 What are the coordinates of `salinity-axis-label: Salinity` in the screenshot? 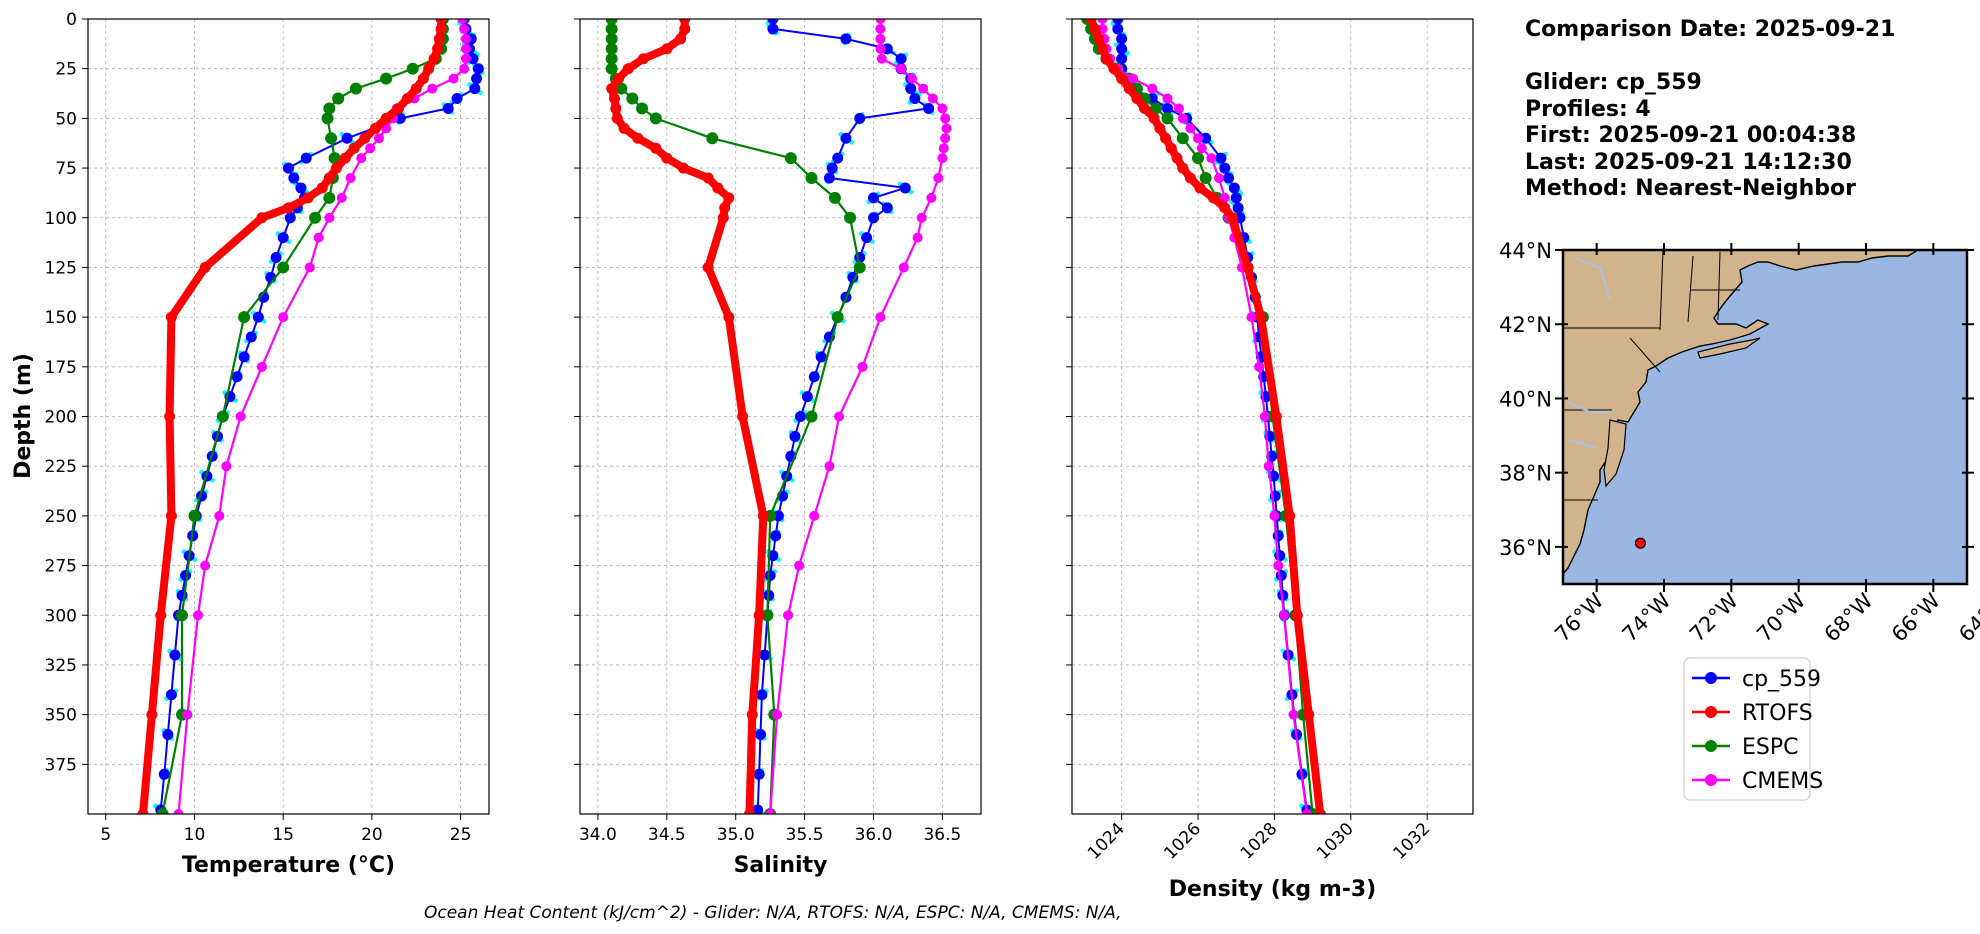 It's located at (781, 865).